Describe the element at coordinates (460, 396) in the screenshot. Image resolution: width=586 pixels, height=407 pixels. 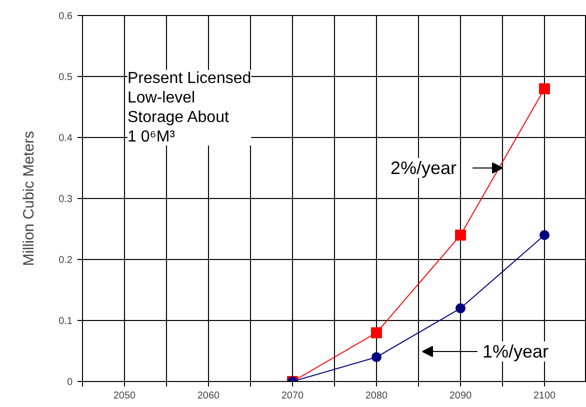
I see `x-tick-label: 2090` at that location.